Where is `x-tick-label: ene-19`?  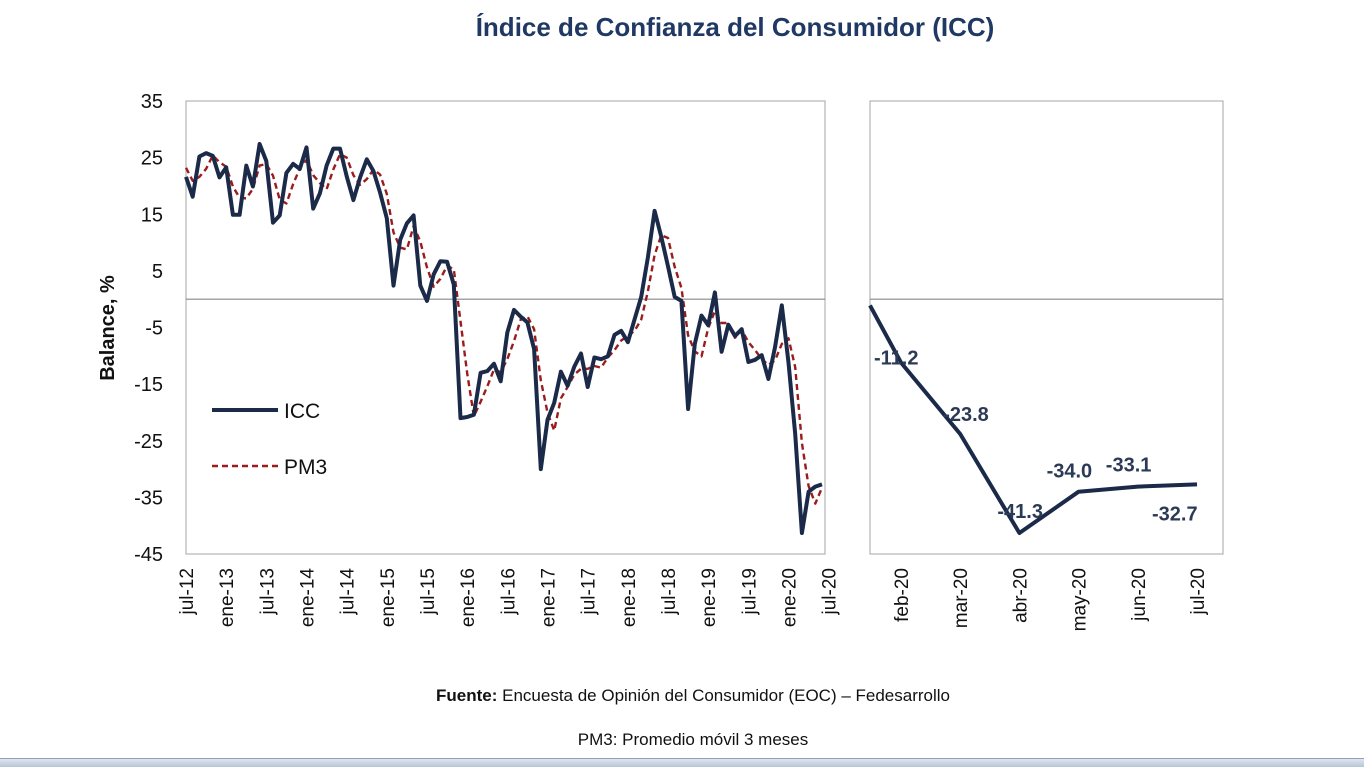
x-tick-label: ene-19 is located at coordinates (709, 597).